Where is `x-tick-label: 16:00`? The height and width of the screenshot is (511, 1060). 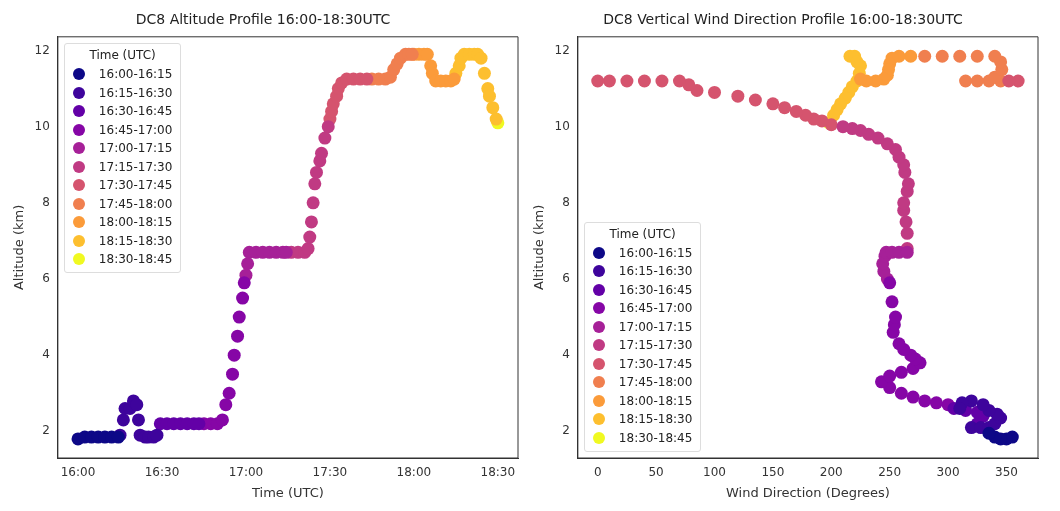 x-tick-label: 16:00 is located at coordinates (78, 472).